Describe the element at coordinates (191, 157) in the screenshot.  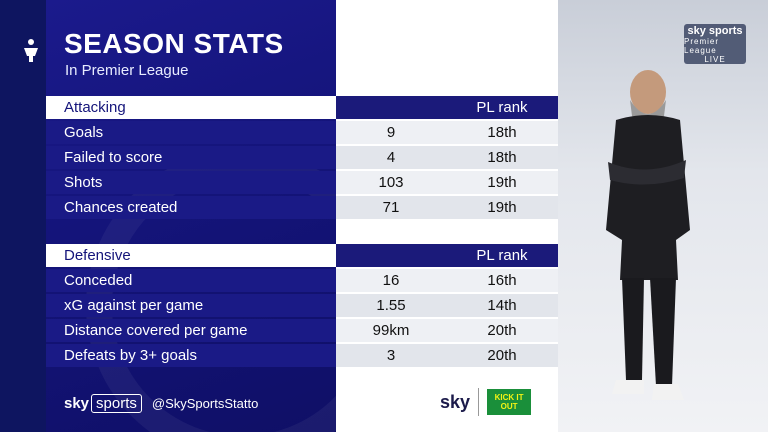
I see `row-label: Failed to score` at that location.